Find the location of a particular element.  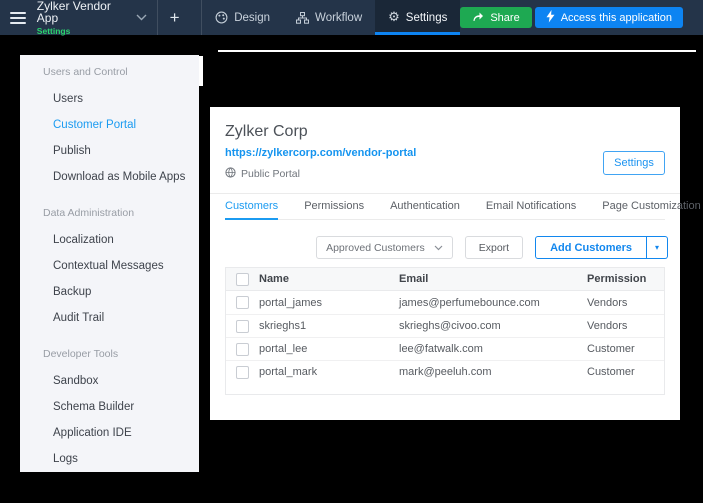

share-button: Share is located at coordinates (496, 17).